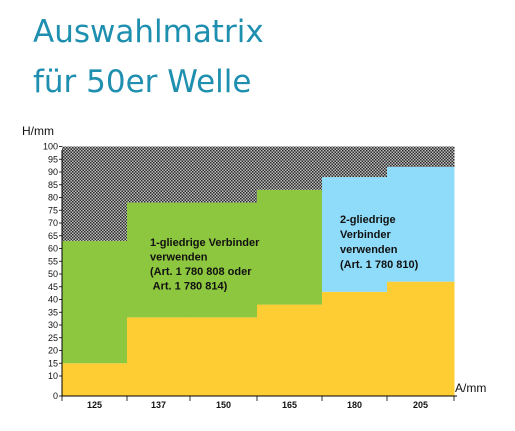  What do you see at coordinates (38, 131) in the screenshot?
I see `y-axis-label: H/mm` at bounding box center [38, 131].